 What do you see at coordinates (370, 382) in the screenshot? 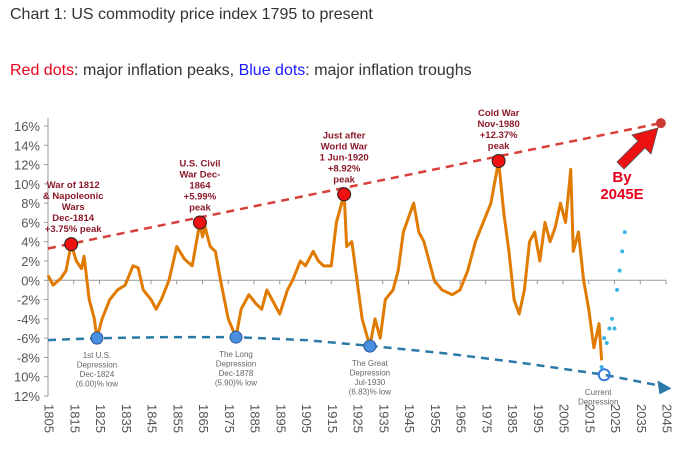
I see `trough-annotation: Jul-1930` at bounding box center [370, 382].